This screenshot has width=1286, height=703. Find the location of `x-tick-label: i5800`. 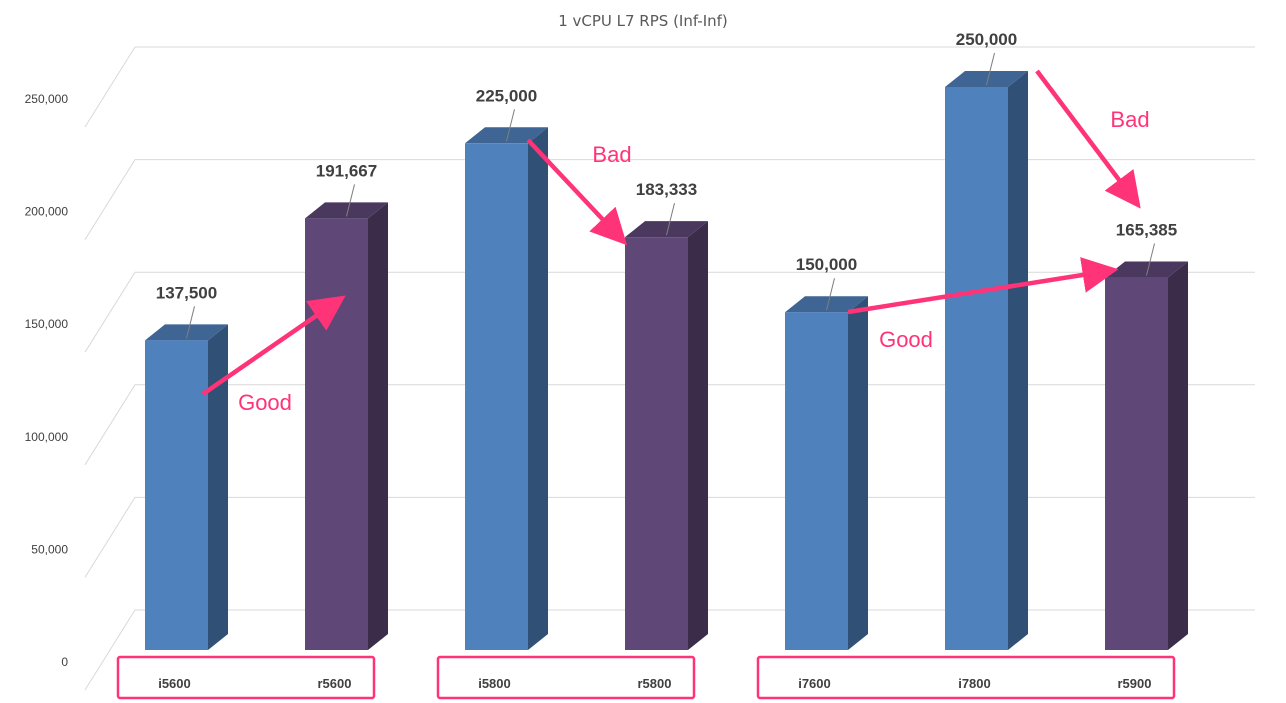

x-tick-label: i5800 is located at coordinates (494, 683).